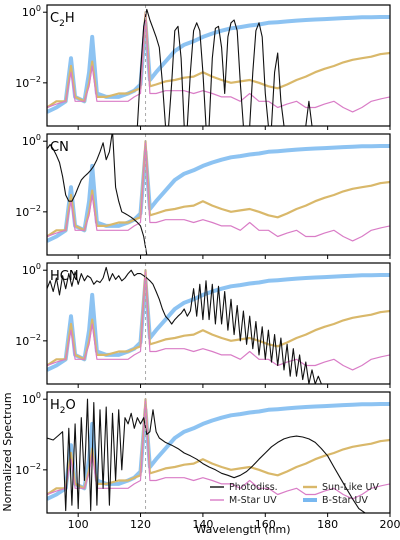 The width and height of the screenshot is (400, 540). I want to click on legend-label-photodiss: Photodiss., so click(253, 487).